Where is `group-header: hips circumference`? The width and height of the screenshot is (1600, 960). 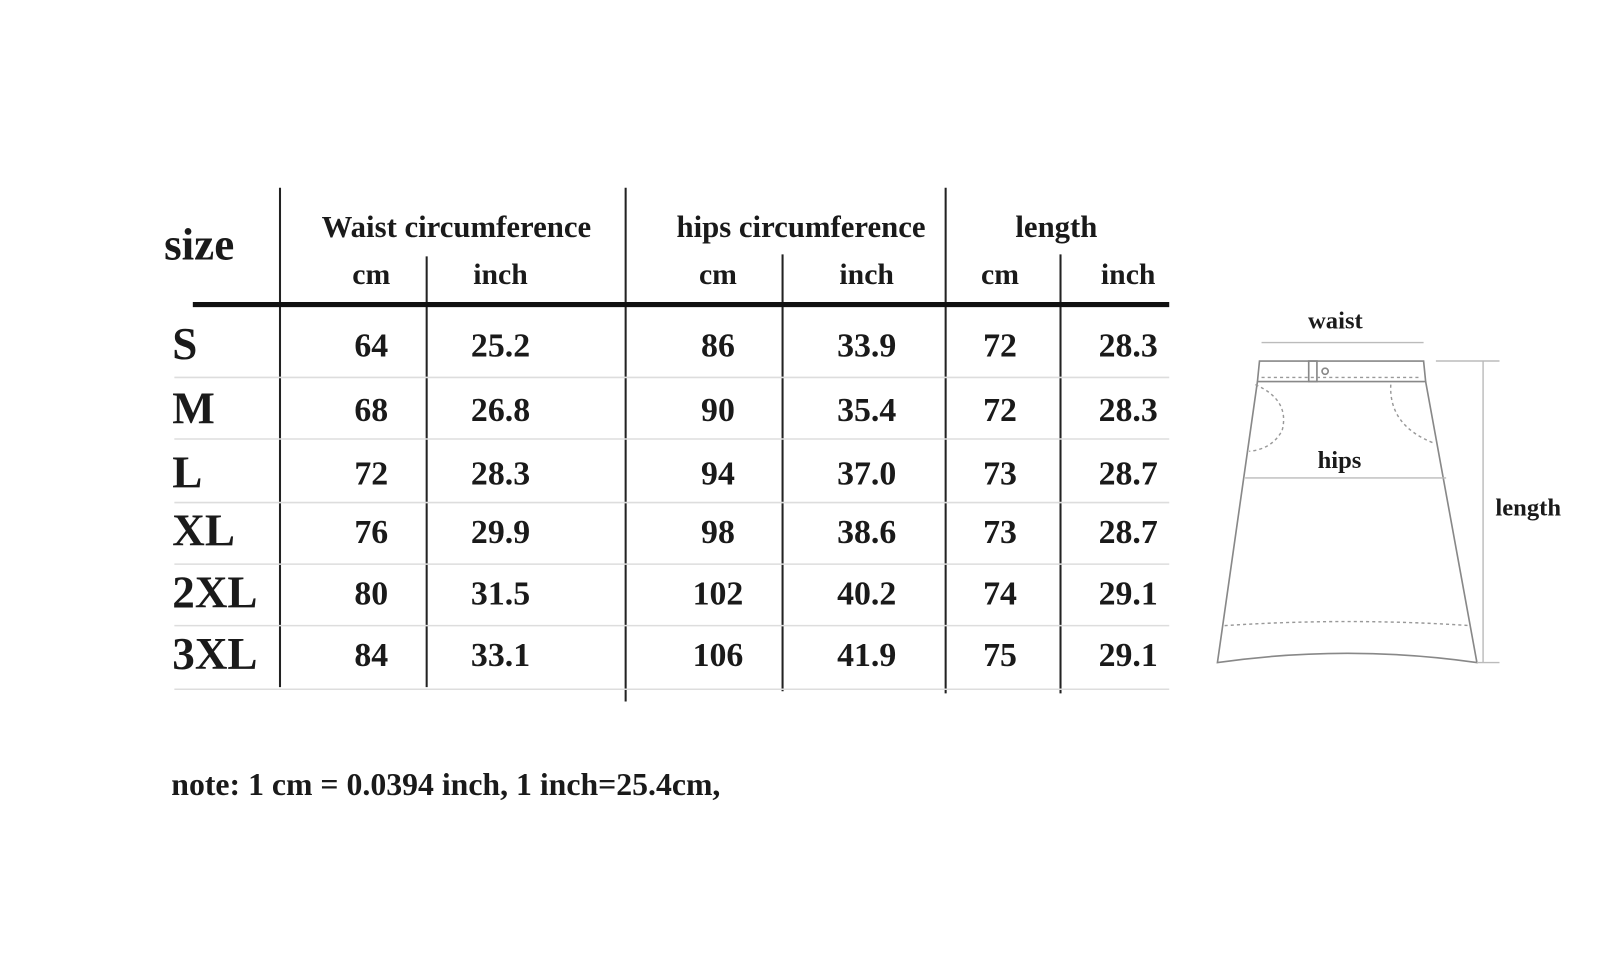 group-header: hips circumference is located at coordinates (800, 227).